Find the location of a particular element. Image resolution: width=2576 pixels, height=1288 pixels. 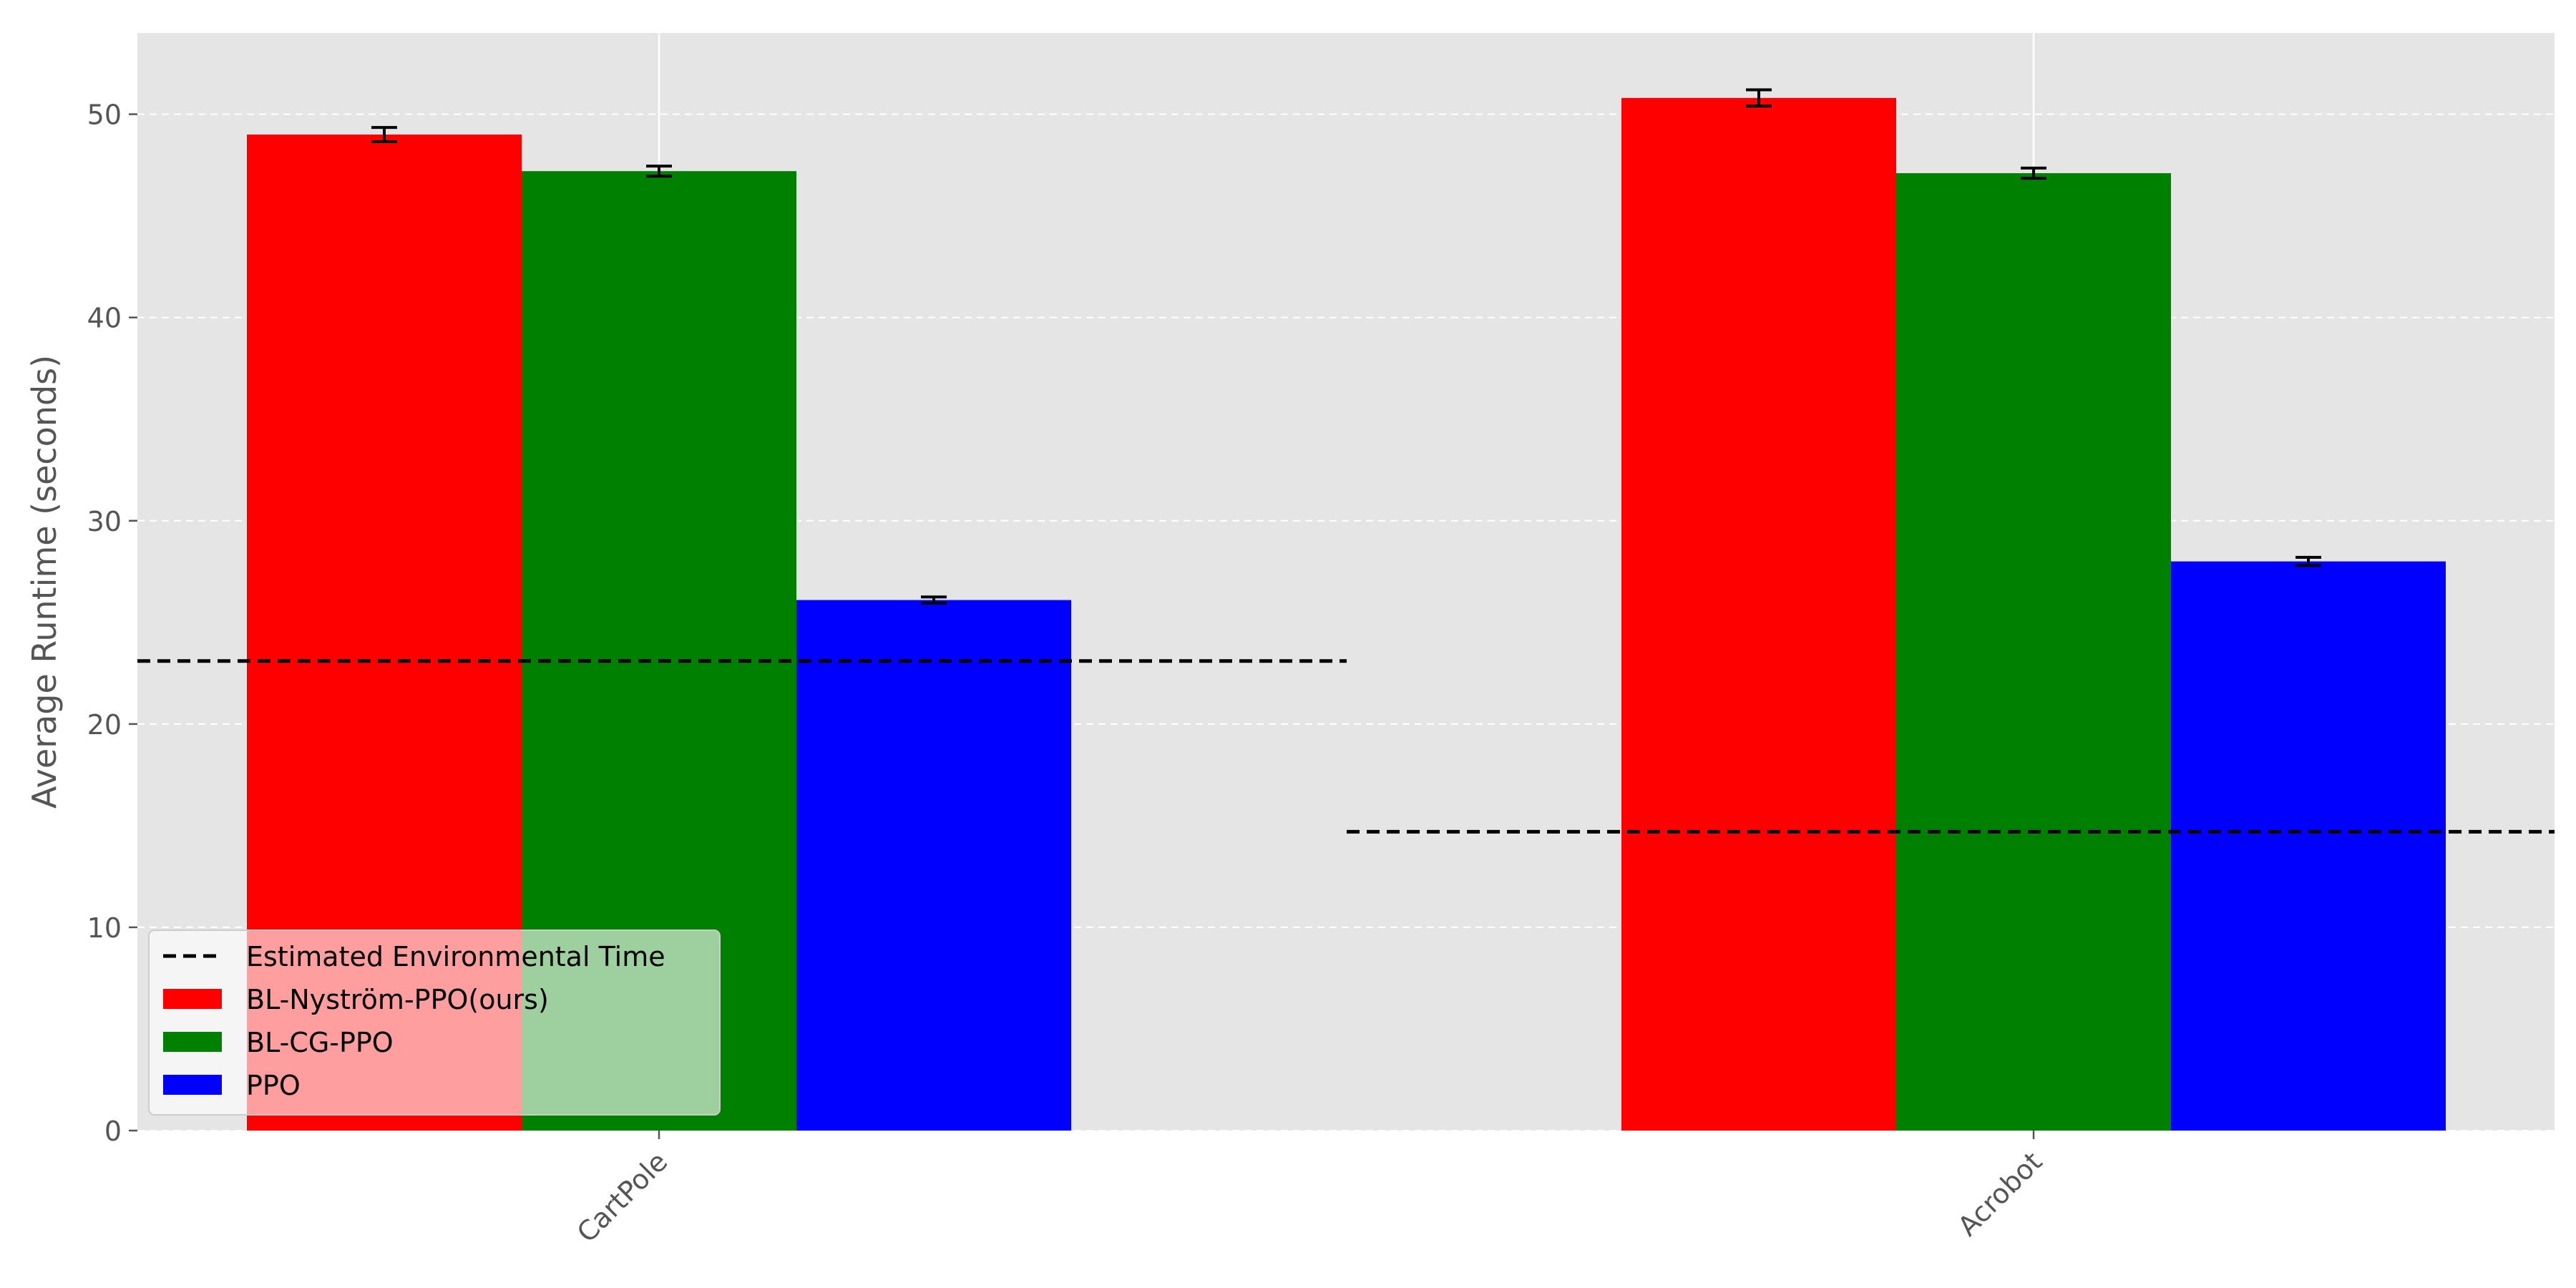

y-axis-label: Average Runtime (seconds) is located at coordinates (44, 582).